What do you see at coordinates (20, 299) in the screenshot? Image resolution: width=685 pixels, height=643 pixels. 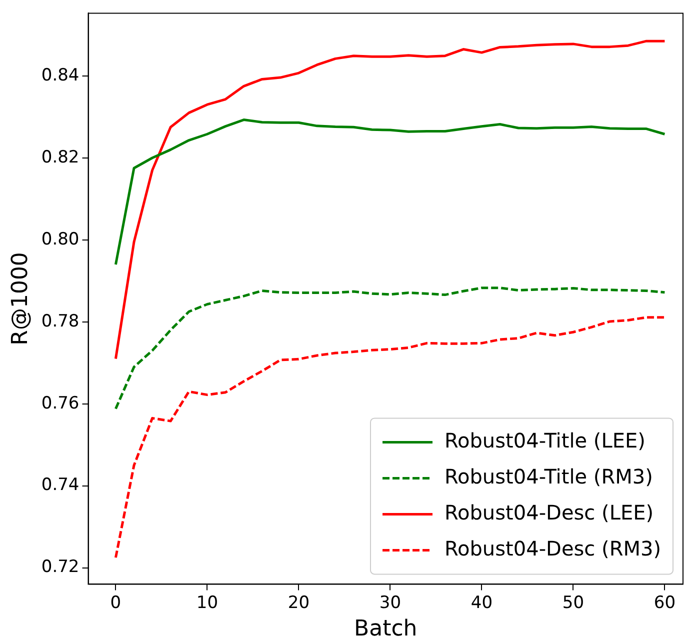 I see `y-axis-title: R@1000` at bounding box center [20, 299].